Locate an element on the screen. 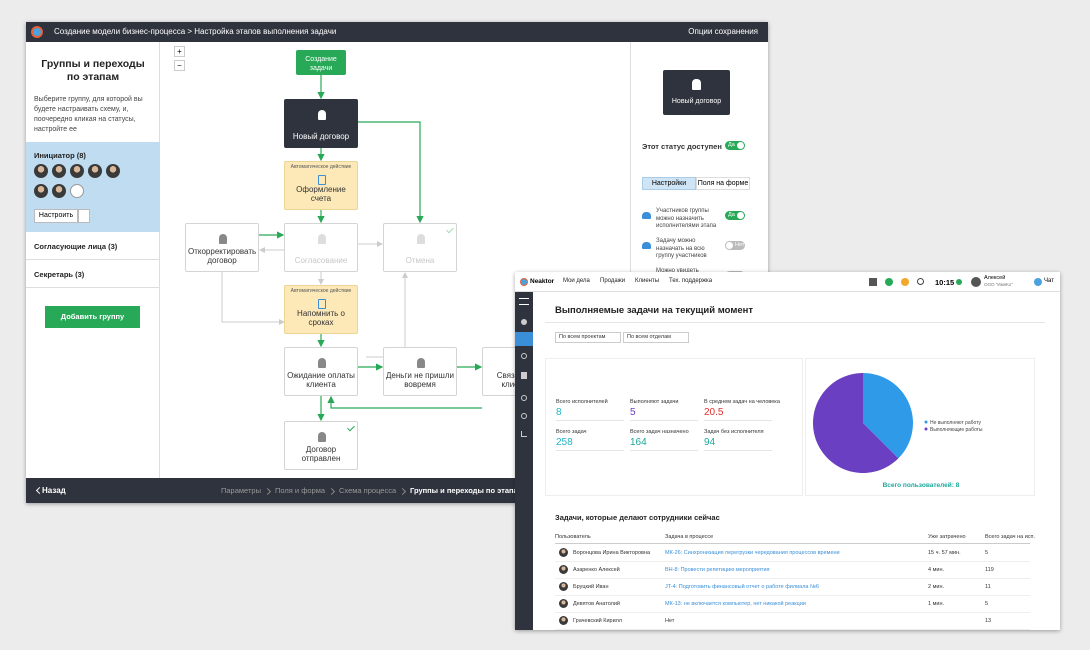  menu-item: Продажи is located at coordinates (613, 281).